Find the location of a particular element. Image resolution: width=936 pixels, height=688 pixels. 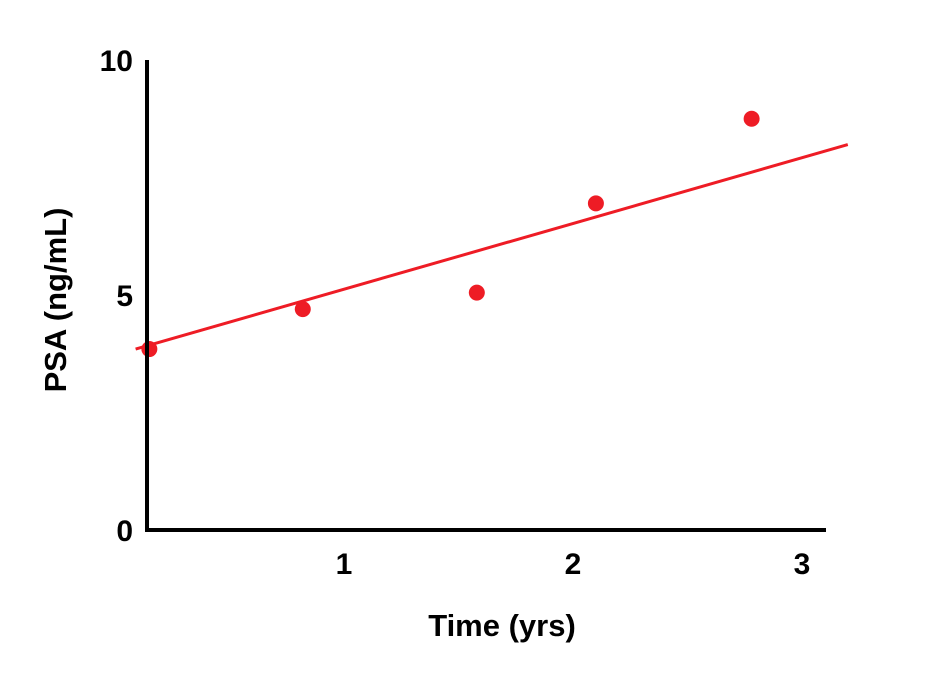

x-tick-label: 3 is located at coordinates (802, 564).